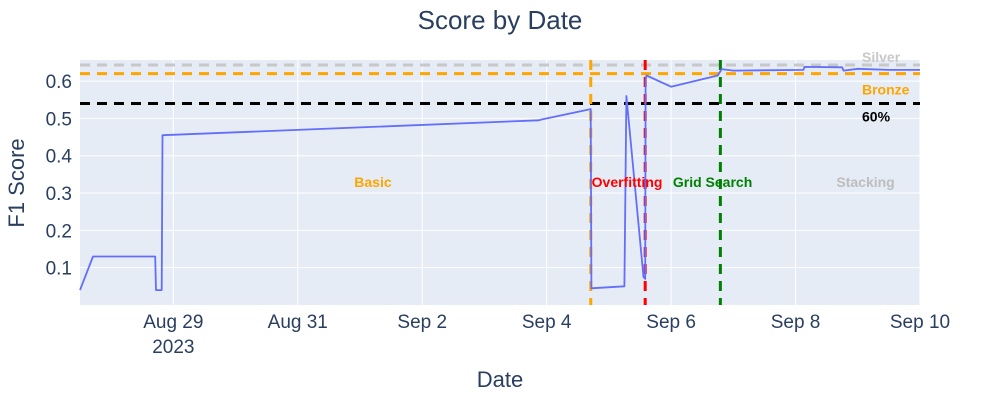 This screenshot has width=1000, height=400. I want to click on phase-label: Overfitting, so click(627, 182).